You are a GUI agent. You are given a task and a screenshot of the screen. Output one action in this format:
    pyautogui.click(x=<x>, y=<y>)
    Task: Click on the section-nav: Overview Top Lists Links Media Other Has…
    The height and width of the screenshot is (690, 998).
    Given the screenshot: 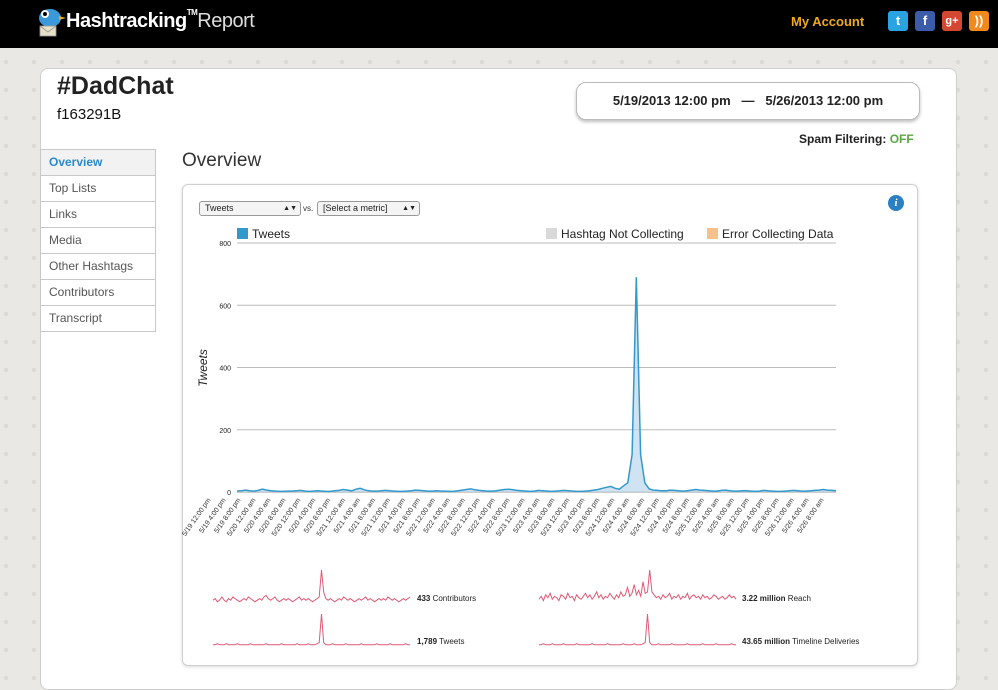 What is the action you would take?
    pyautogui.click(x=98, y=240)
    